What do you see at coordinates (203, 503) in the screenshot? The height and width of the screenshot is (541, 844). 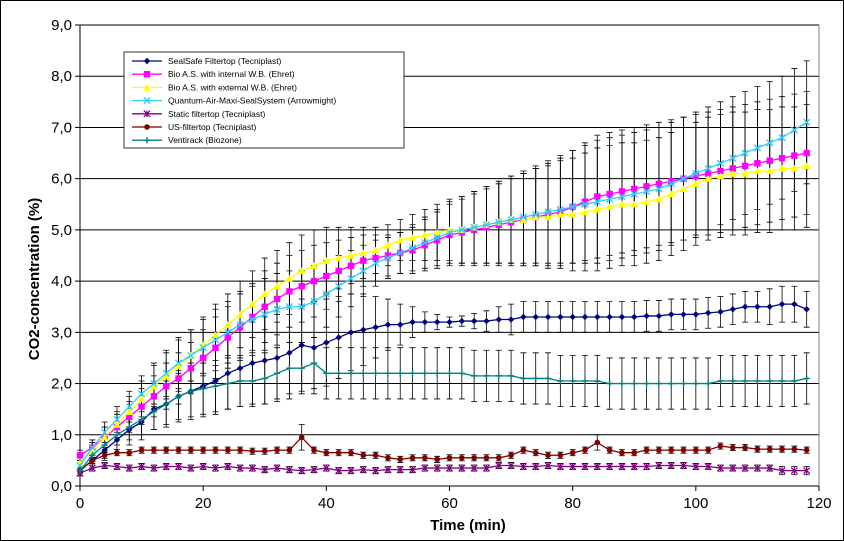 I see `x-tick-label: 20` at bounding box center [203, 503].